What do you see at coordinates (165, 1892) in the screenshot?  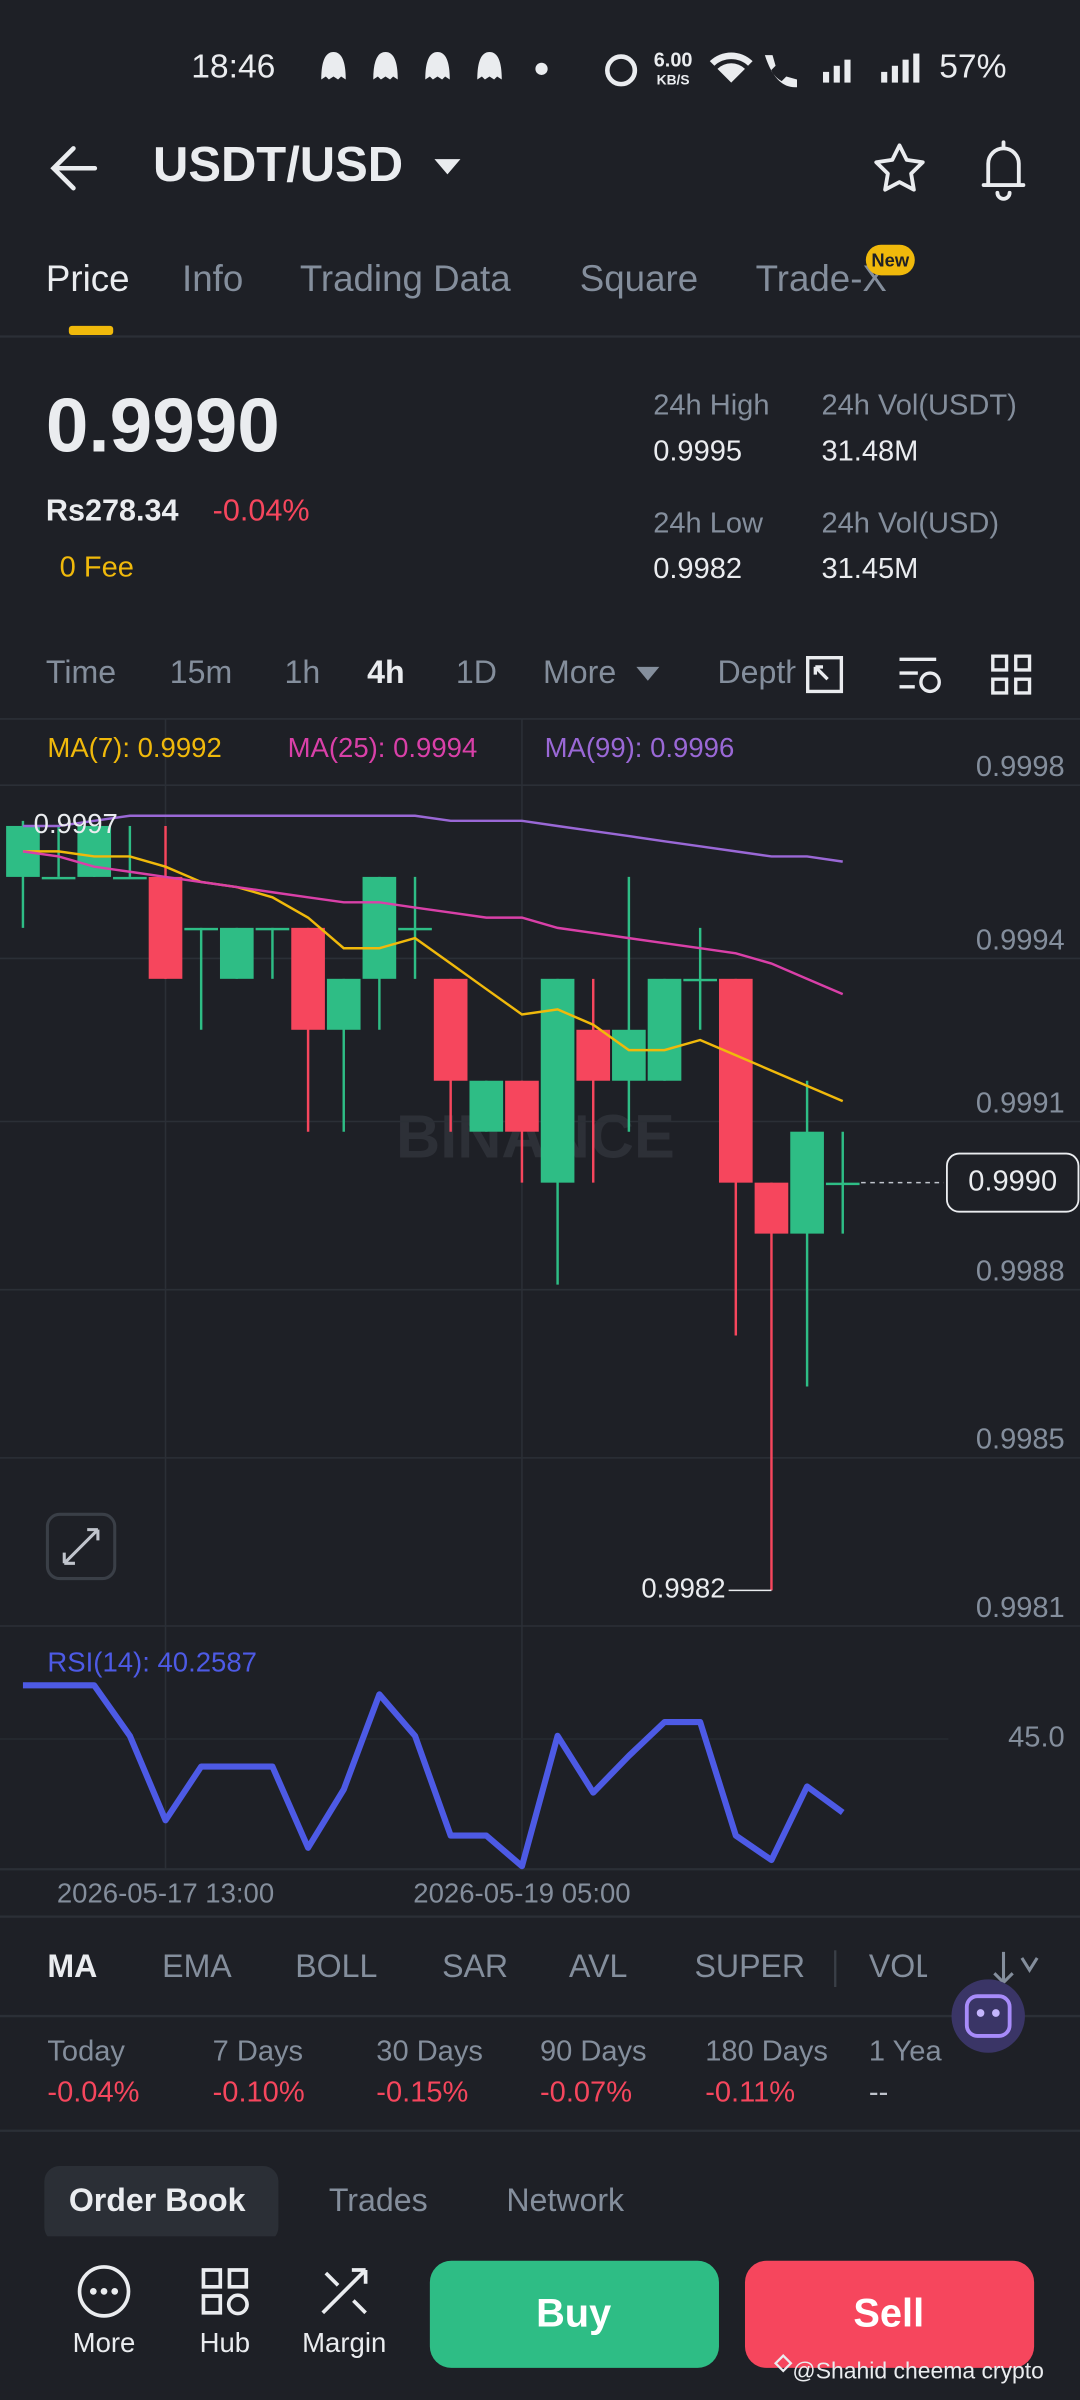 I see `x-tick-label: 2026-05-17 13:00` at bounding box center [165, 1892].